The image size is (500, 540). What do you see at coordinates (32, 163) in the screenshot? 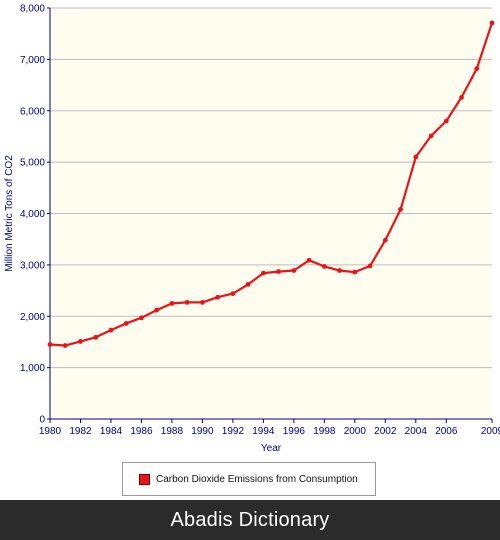
I see `y-tick-label: 5,000` at bounding box center [32, 163].